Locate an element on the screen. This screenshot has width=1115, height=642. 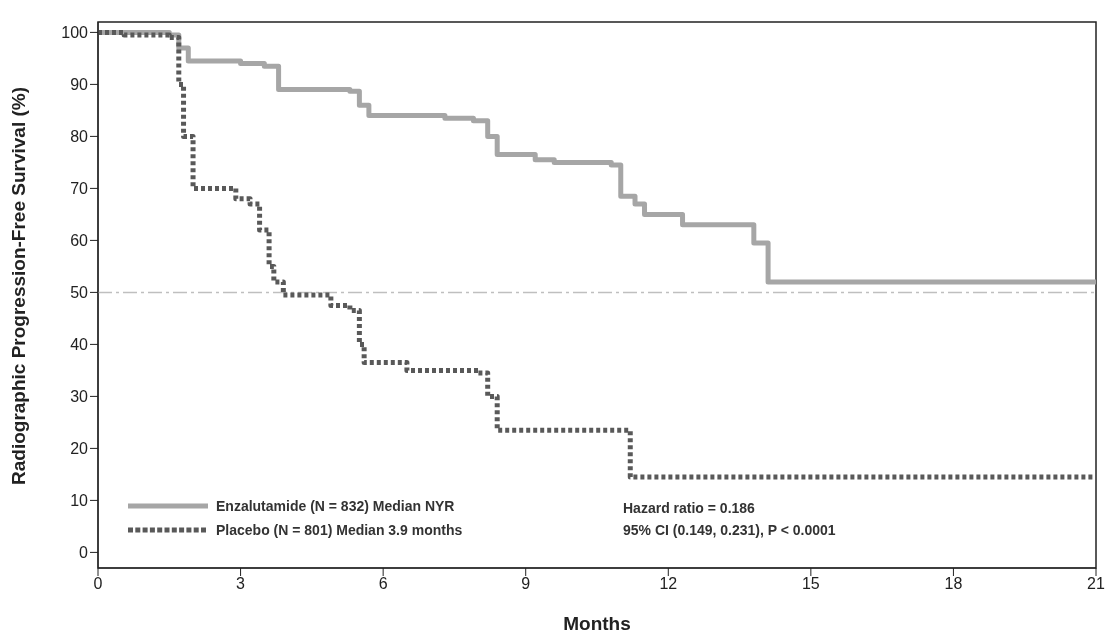
x-tick-label: 3 is located at coordinates (241, 584).